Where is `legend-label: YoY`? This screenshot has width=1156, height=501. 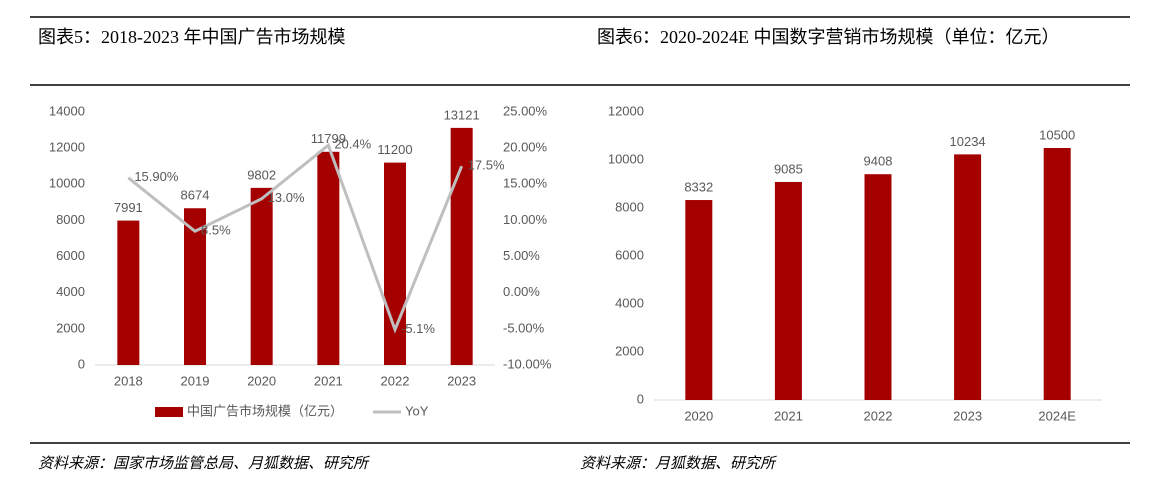
legend-label: YoY is located at coordinates (417, 410).